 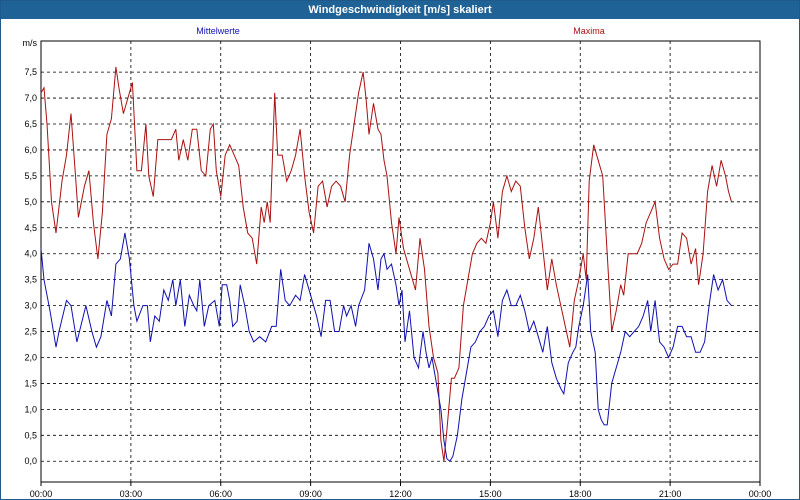 I want to click on y-tick-label: 6,5, so click(x=30, y=124).